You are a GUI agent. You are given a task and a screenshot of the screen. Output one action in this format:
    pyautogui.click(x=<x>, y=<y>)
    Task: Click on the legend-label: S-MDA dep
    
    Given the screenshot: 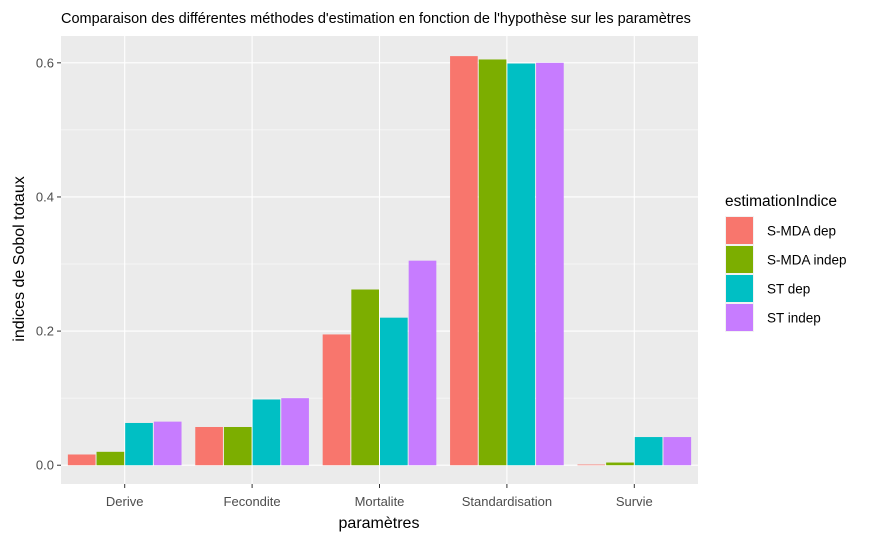 What is the action you would take?
    pyautogui.click(x=801, y=231)
    